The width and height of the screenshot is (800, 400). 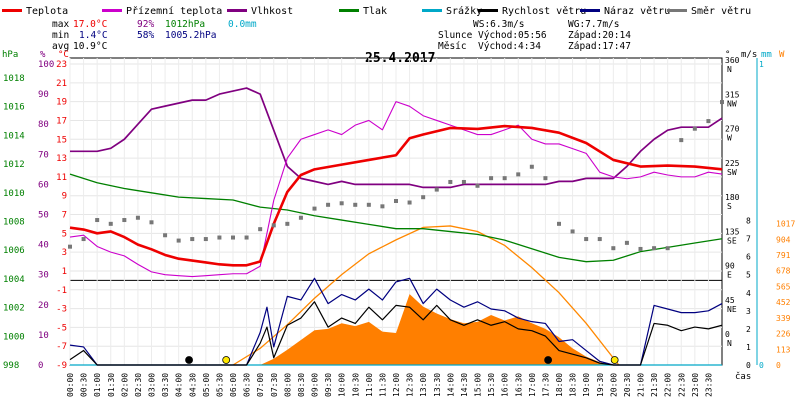 What do you see at coordinates (732, 197) in the screenshot?
I see `direction-degree-label: 180` at bounding box center [732, 197].